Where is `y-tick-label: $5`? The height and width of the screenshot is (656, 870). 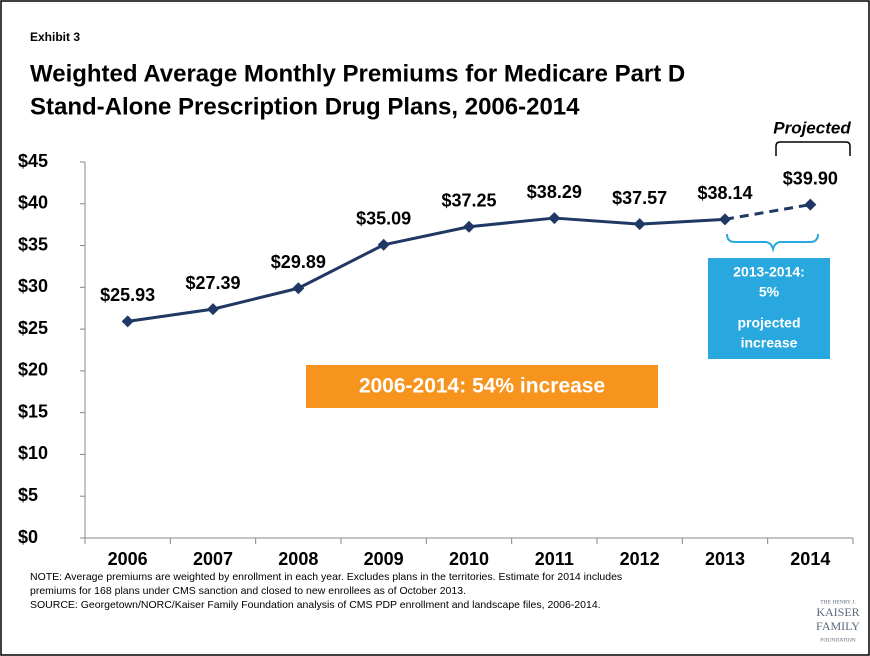 y-tick-label: $5 is located at coordinates (28, 495).